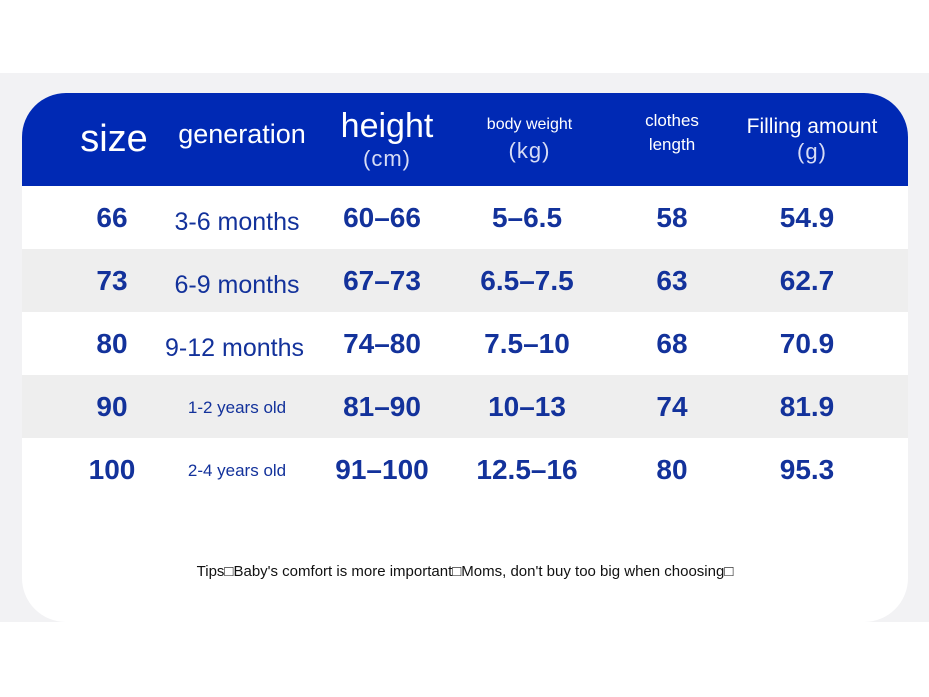  What do you see at coordinates (234, 348) in the screenshot?
I see `generation-cell: 9-12 months` at bounding box center [234, 348].